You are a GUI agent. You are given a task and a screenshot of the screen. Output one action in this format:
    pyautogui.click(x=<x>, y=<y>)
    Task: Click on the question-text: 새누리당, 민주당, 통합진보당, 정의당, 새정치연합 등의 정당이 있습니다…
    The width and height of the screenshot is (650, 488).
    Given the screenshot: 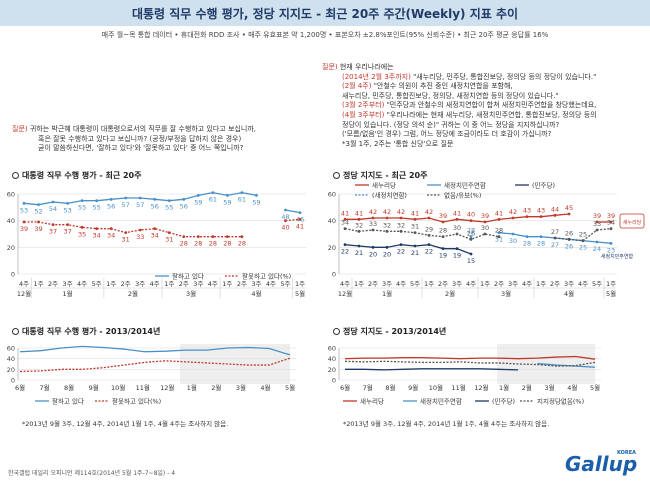 What is the action you would take?
    pyautogui.click(x=450, y=95)
    